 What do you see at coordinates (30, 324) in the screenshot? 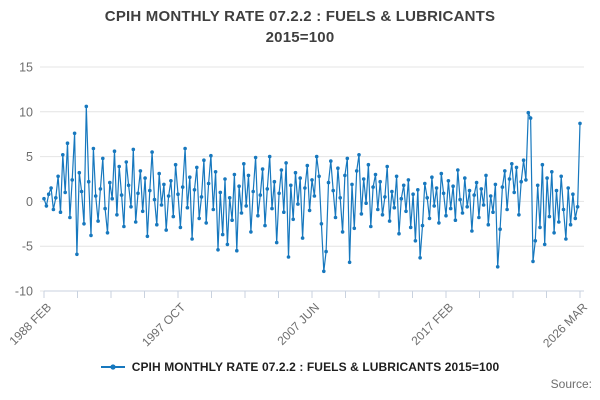
I see `x-tick-label: 1988 FEB` at bounding box center [30, 324].